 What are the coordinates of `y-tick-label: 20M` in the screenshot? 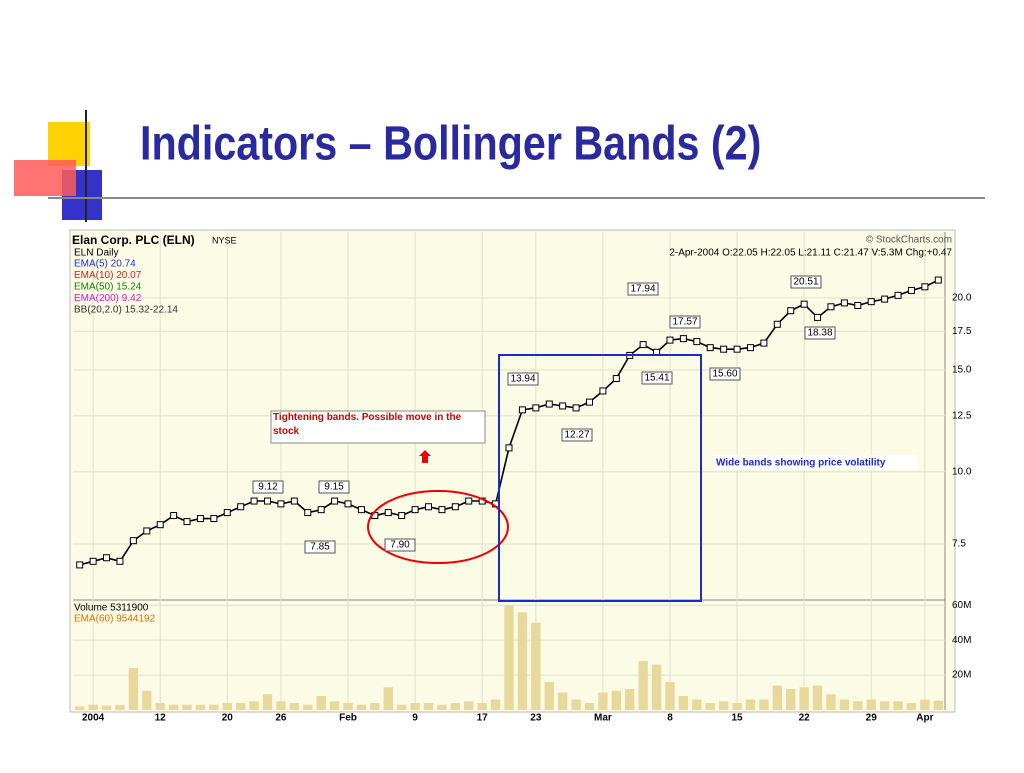 It's located at (961, 675).